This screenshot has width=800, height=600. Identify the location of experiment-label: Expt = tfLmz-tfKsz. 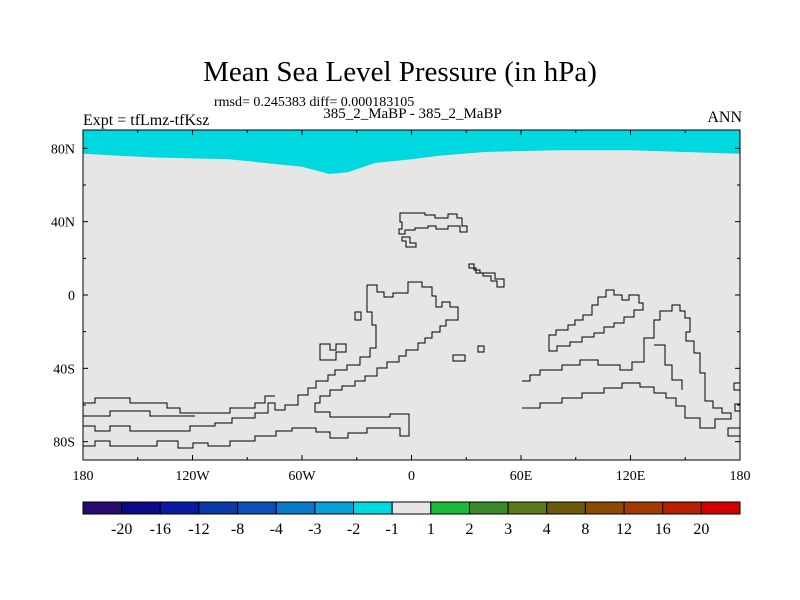
(146, 120).